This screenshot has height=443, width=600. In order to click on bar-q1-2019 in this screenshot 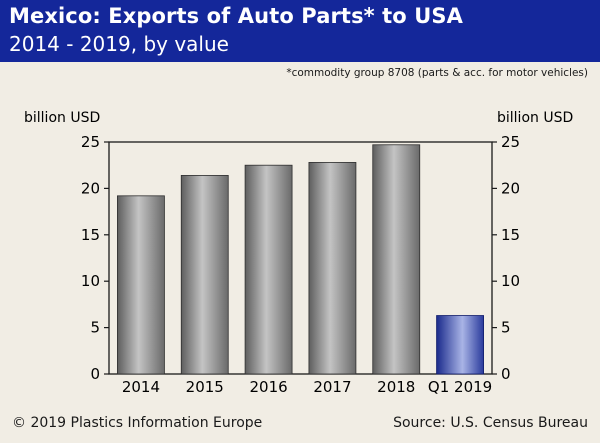, I will do `click(460, 345)`.